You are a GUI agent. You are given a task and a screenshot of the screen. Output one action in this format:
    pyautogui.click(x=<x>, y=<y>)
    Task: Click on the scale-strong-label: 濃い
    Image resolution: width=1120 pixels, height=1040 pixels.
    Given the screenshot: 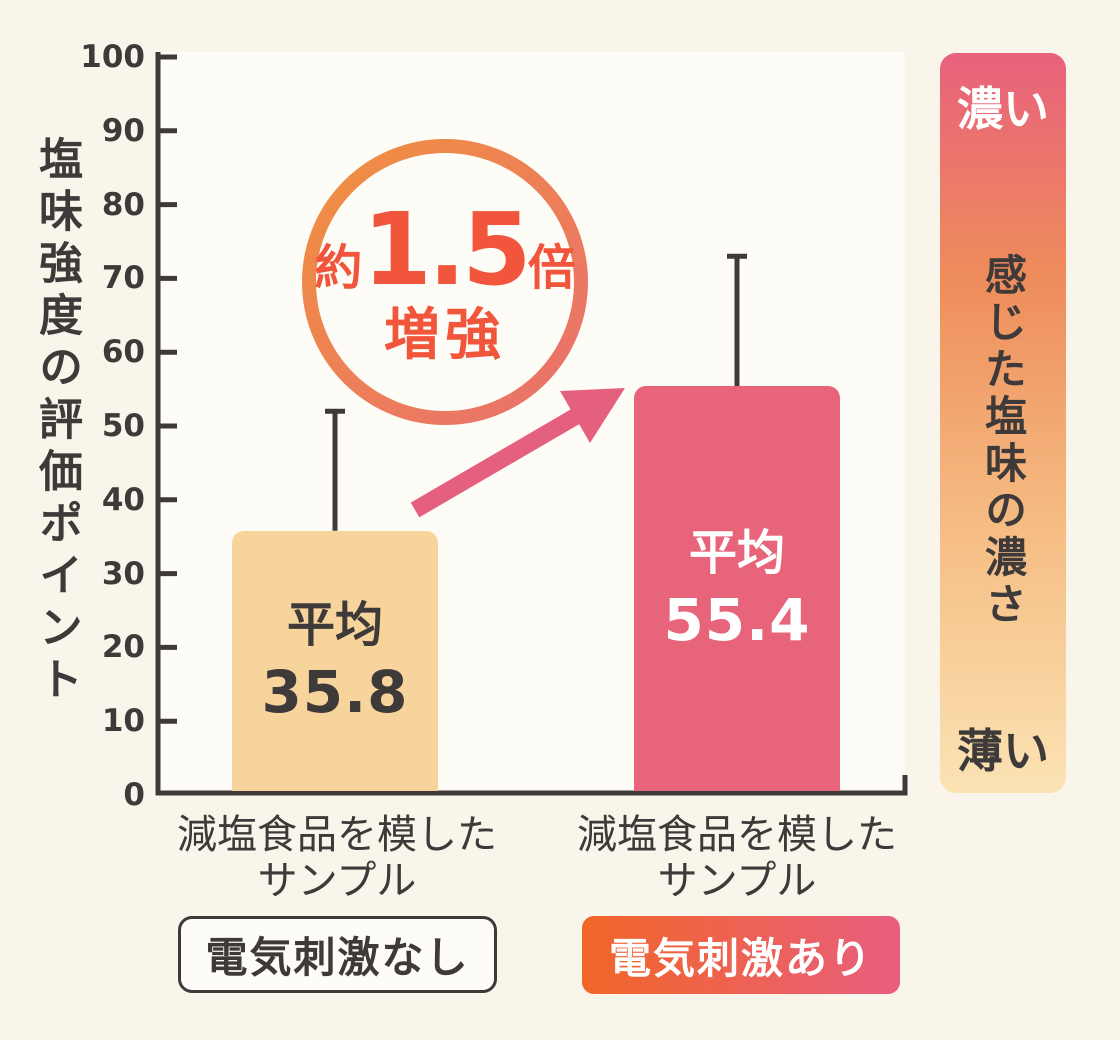 What is the action you would take?
    pyautogui.click(x=1003, y=109)
    